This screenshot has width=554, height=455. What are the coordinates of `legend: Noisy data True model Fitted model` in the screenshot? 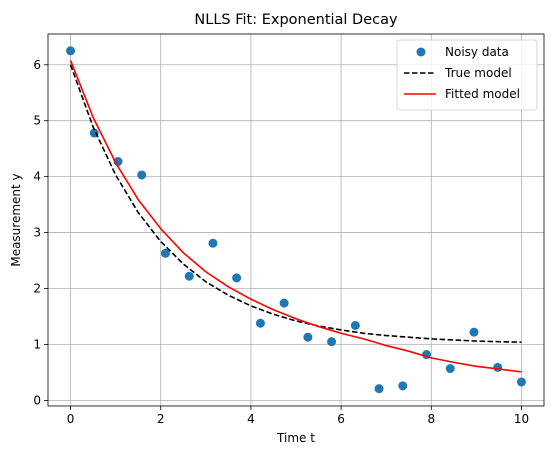 It's located at (467, 75).